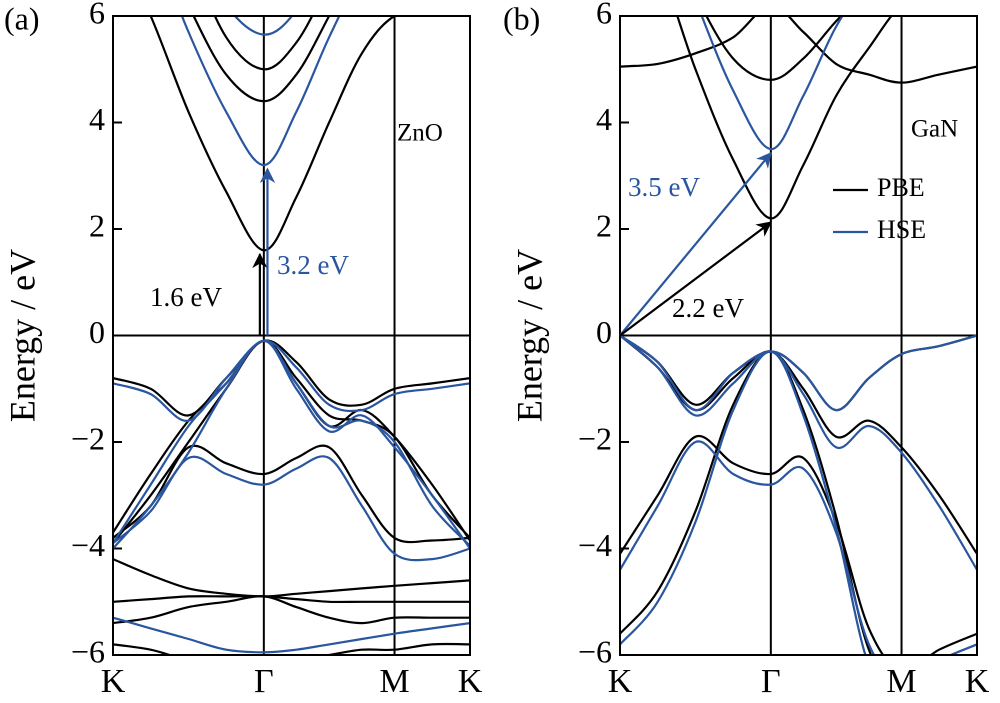 The image size is (1000, 703). What do you see at coordinates (708, 308) in the screenshot?
I see `annotation: 2.2 eV` at bounding box center [708, 308].